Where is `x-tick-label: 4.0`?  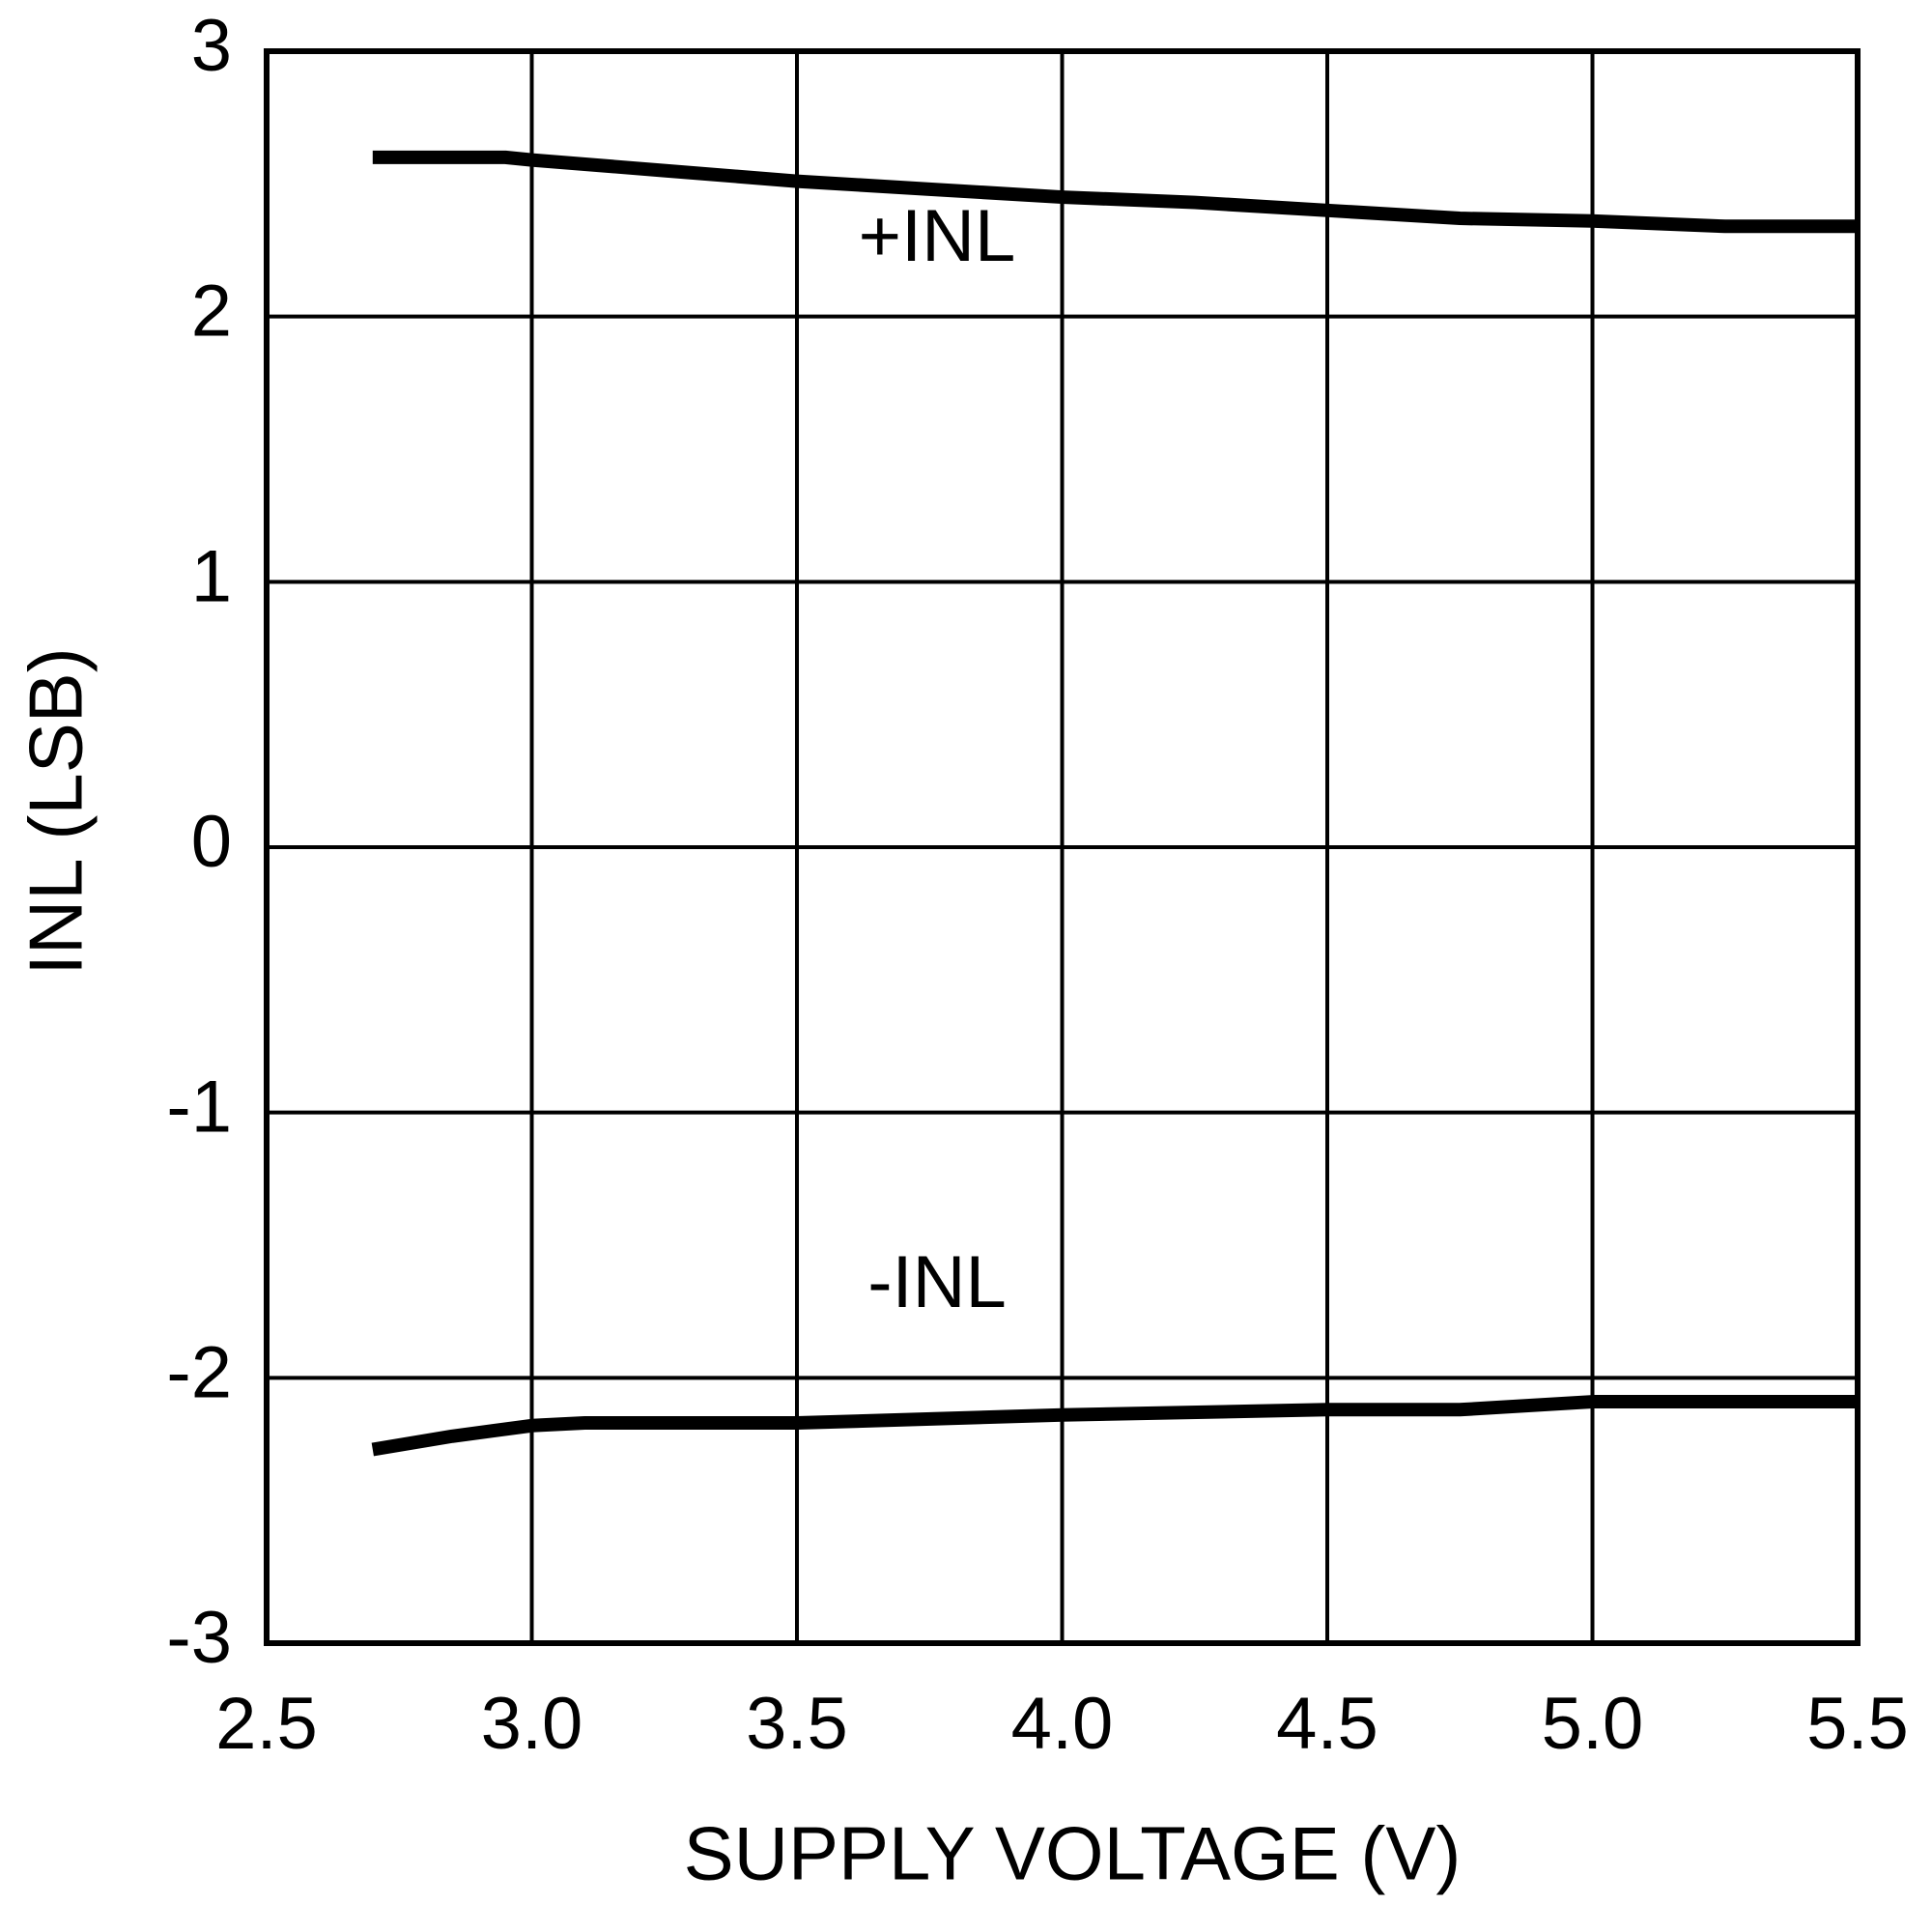 x-tick-label: 4.0 is located at coordinates (1062, 1724).